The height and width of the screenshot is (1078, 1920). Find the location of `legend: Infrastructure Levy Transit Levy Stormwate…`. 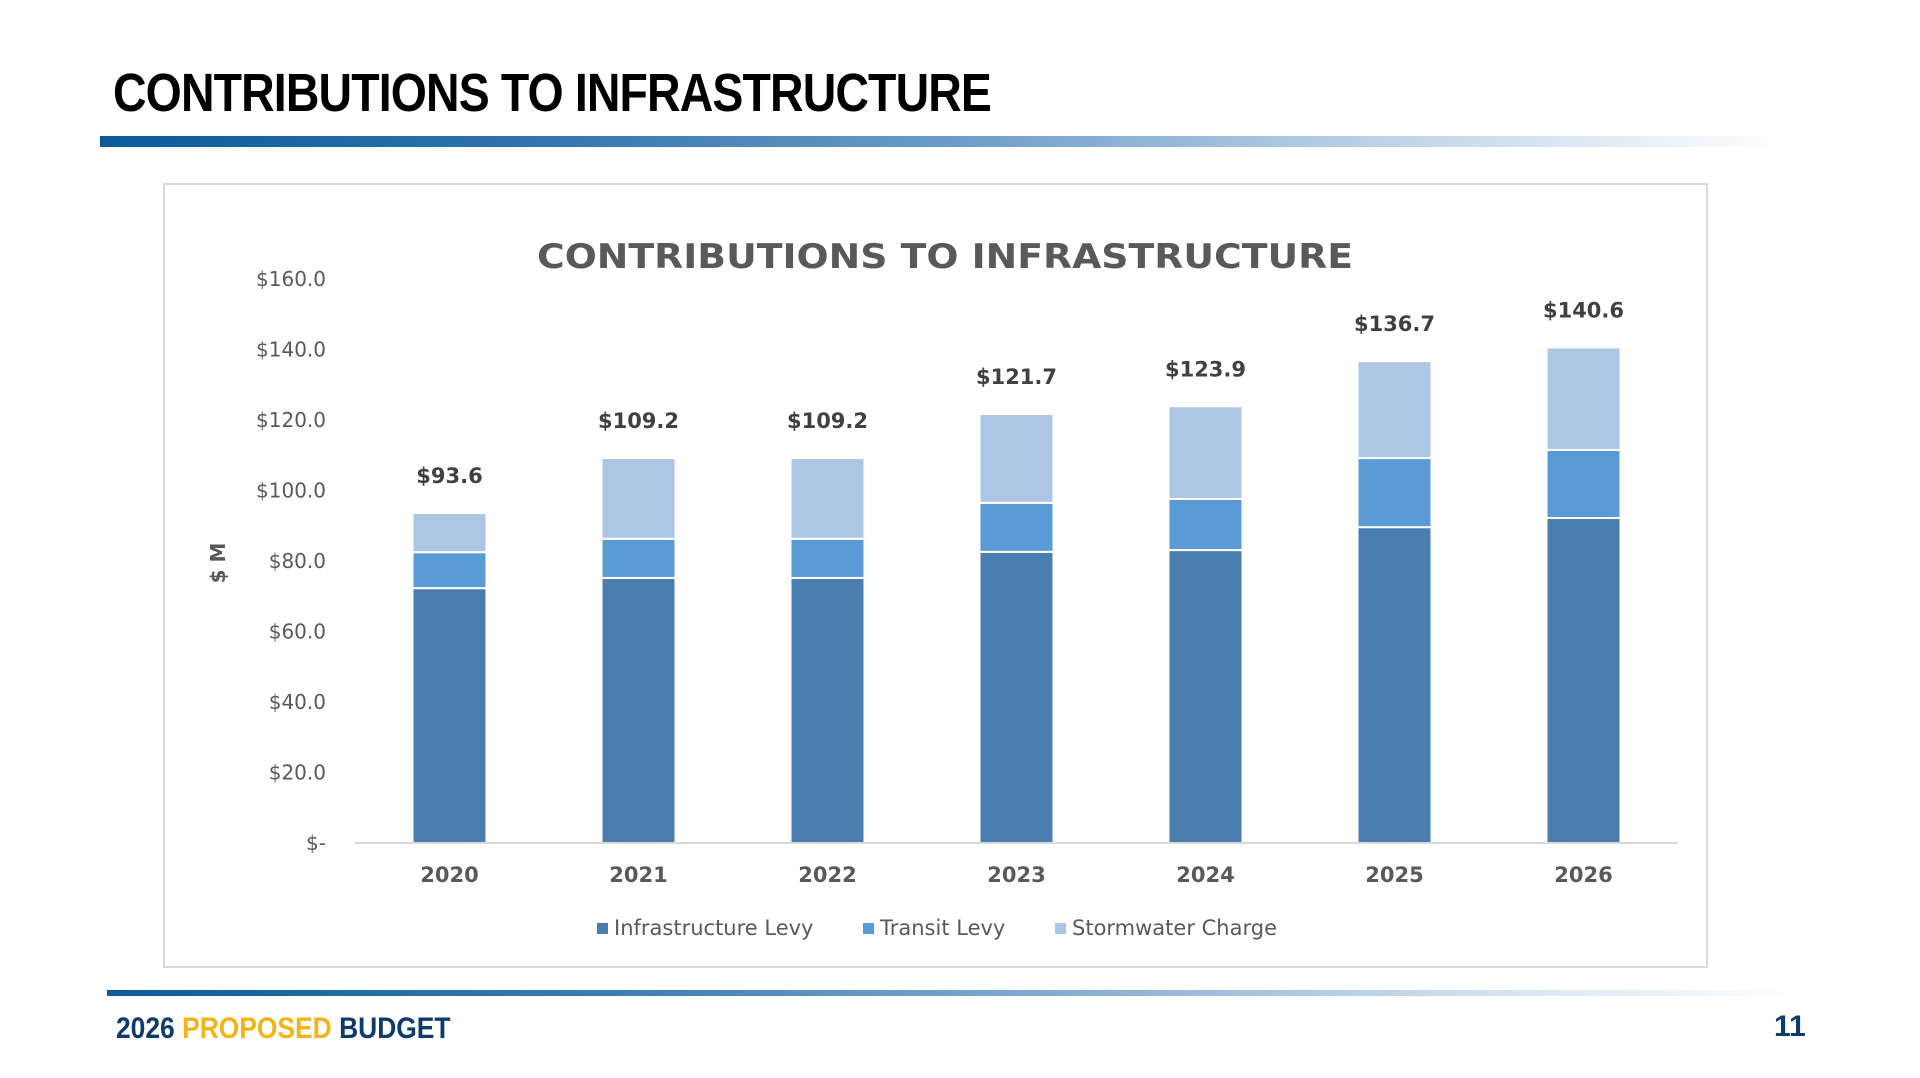

legend: Infrastructure Levy Transit Levy Stormwate… is located at coordinates (937, 928).